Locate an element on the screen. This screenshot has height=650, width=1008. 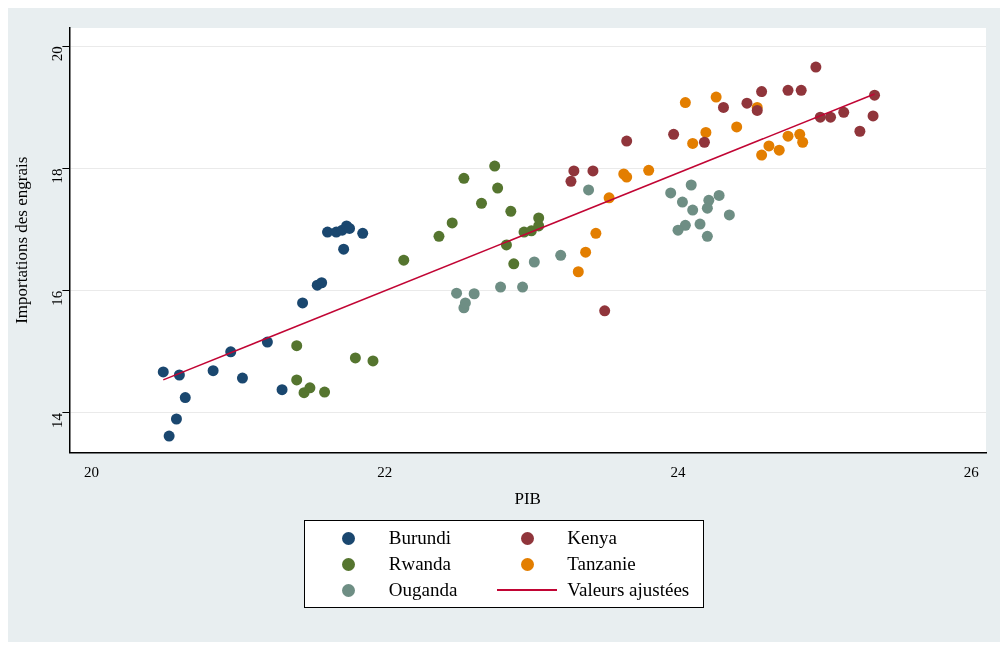
legend-label: Kenya is located at coordinates (592, 538).